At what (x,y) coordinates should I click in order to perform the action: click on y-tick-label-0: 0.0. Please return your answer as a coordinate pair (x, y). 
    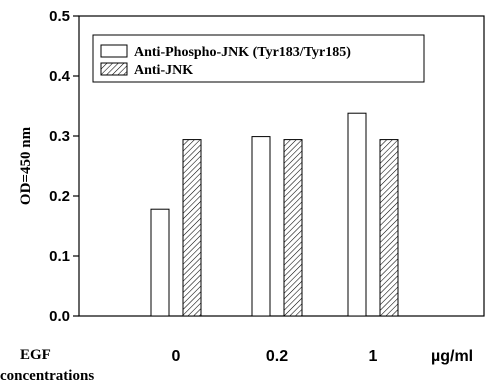
    Looking at the image, I should click on (59, 316).